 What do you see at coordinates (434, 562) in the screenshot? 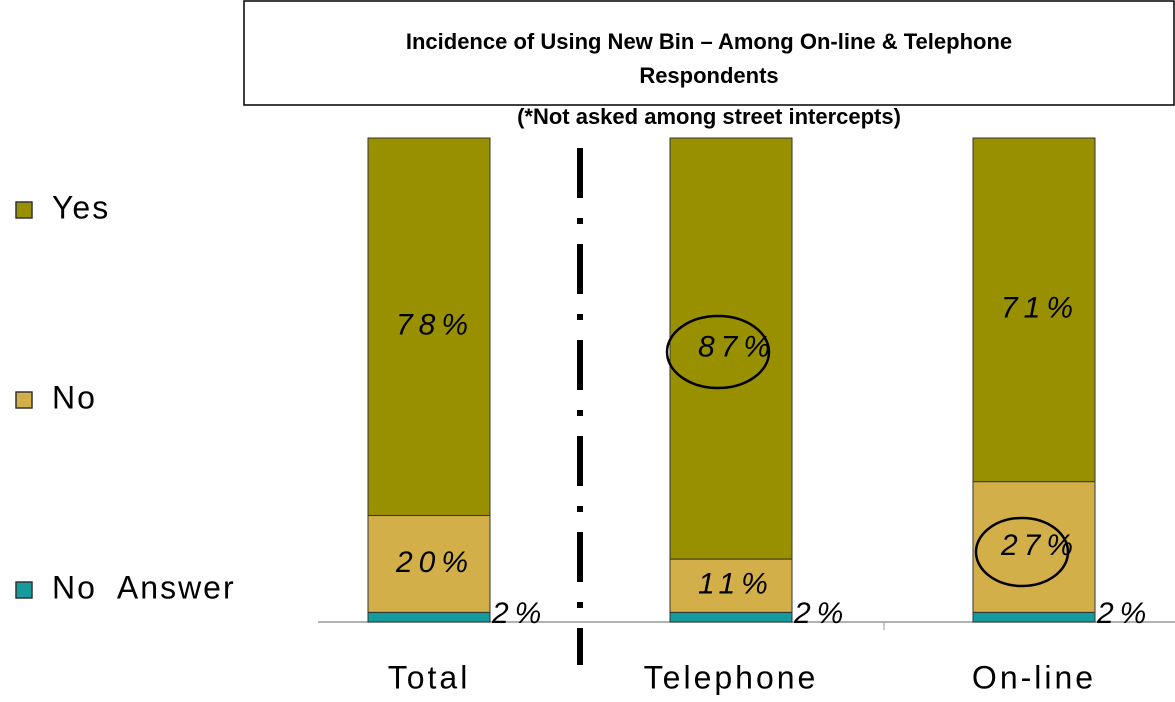
I see `value-label: 20%` at bounding box center [434, 562].